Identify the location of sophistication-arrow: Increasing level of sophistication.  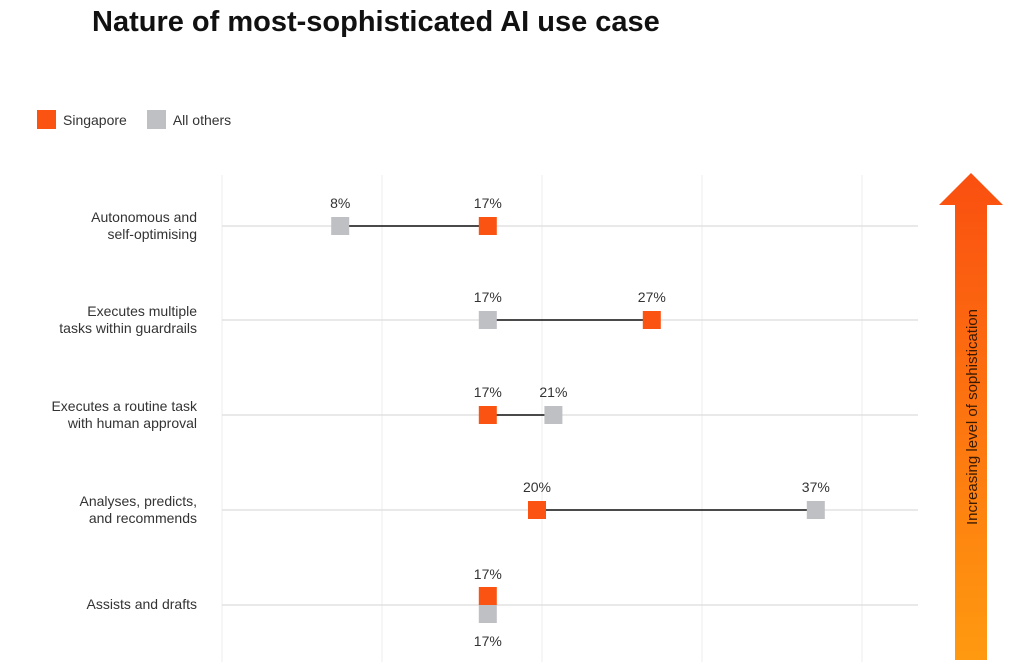
(971, 416).